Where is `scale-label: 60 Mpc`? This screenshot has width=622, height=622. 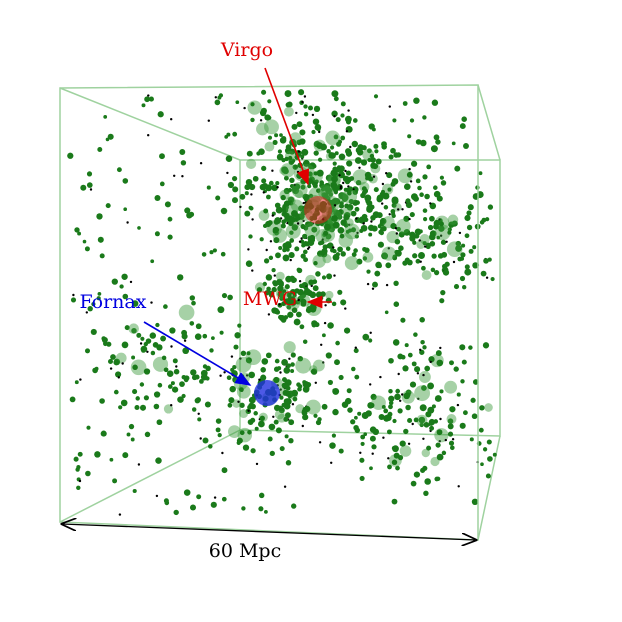 scale-label: 60 Mpc is located at coordinates (245, 551).